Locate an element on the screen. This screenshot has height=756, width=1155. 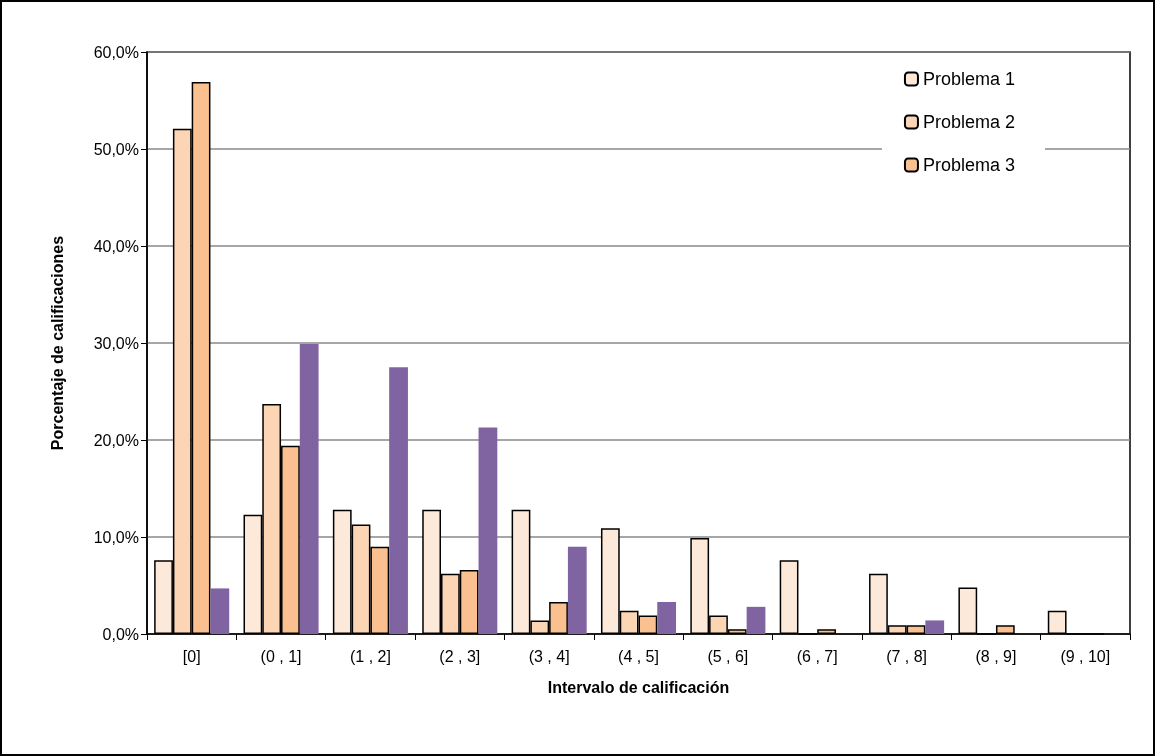
x-axis-title: Intervalo de calificación is located at coordinates (638, 687).